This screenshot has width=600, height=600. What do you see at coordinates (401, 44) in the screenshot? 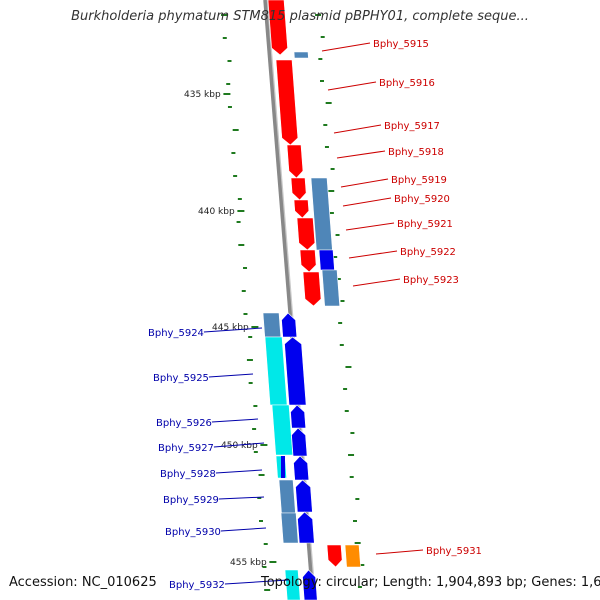
I see `forward-gene-label: Bphy_5915` at bounding box center [401, 44].